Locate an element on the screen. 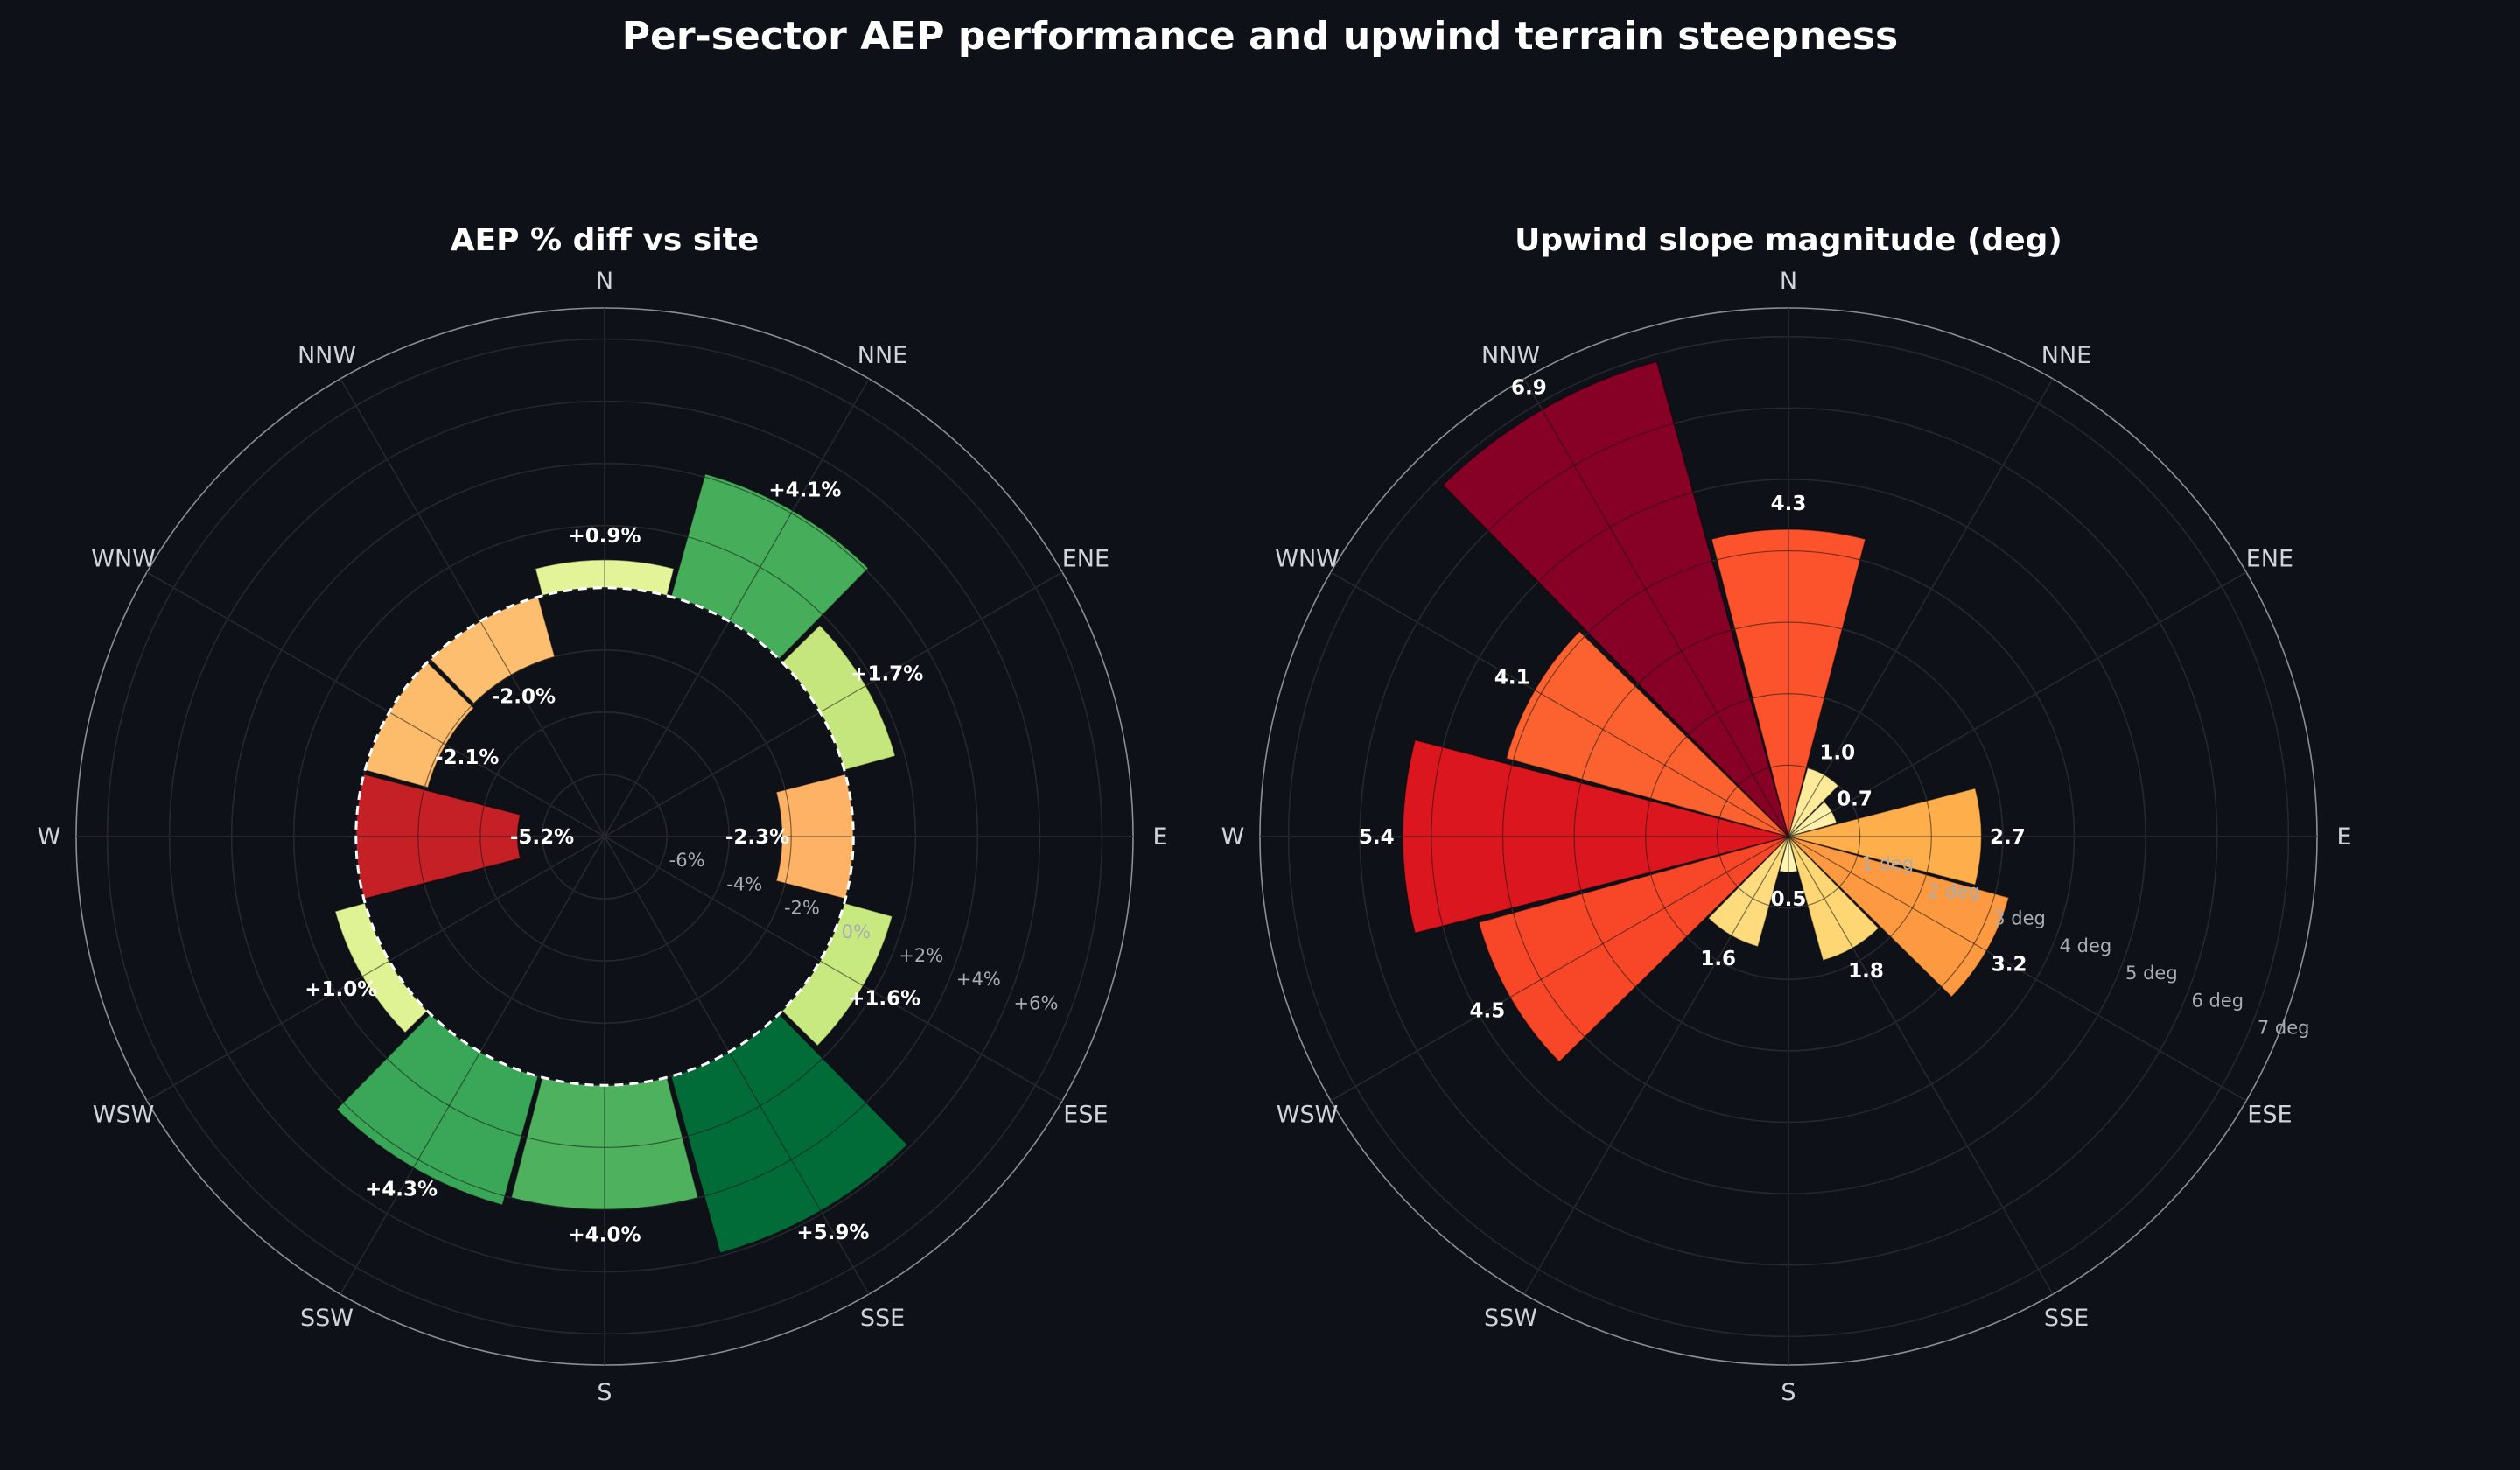  aep-value-label: +4.1% is located at coordinates (804, 490).